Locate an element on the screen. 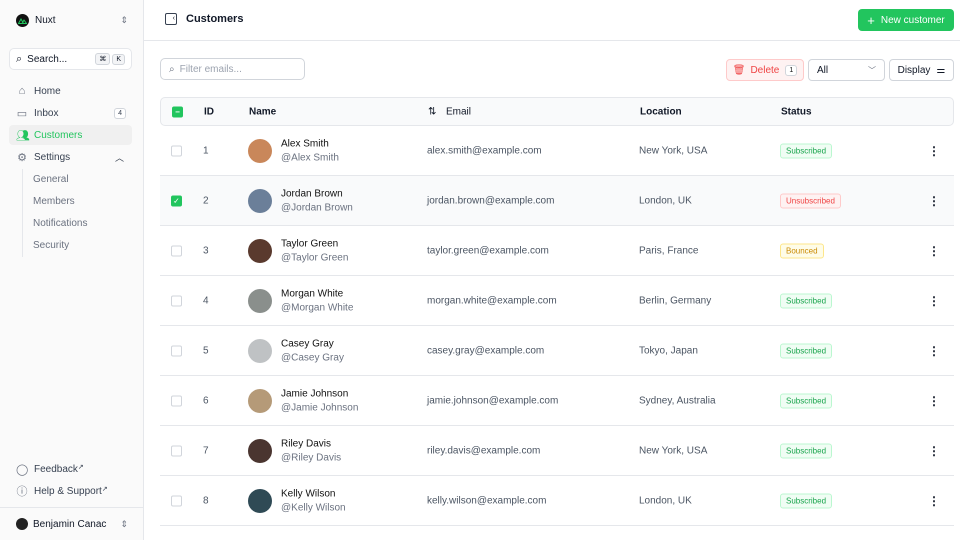  customer-name: Jordan Brown is located at coordinates (312, 193).